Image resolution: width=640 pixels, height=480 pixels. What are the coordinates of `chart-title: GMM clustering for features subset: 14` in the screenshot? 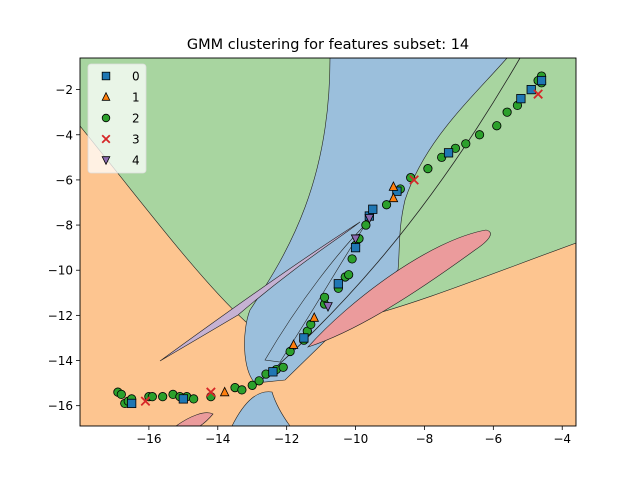 It's located at (328, 45).